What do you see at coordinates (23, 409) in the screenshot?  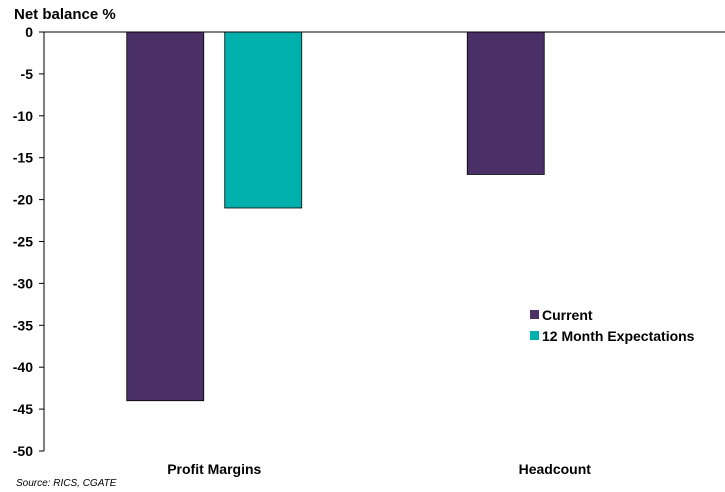 I see `y-tick-label: -45` at bounding box center [23, 409].